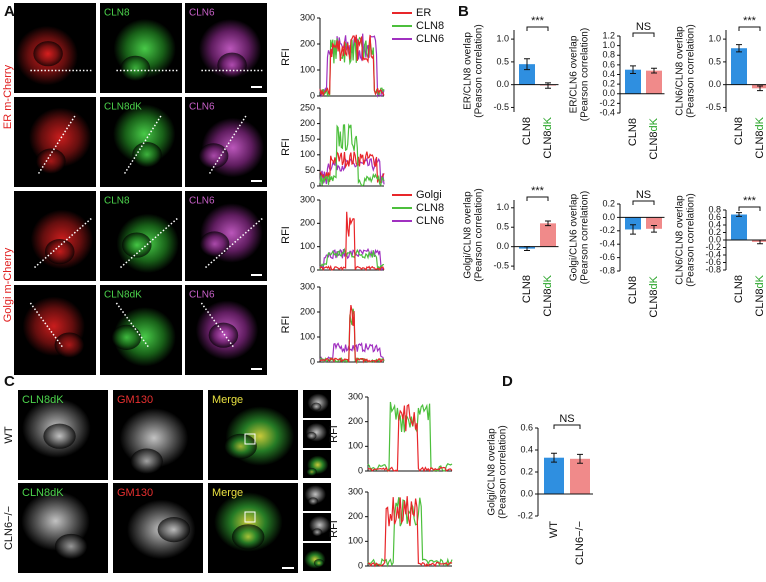 The image size is (766, 582). I want to click on panel-label: A, so click(9, 11).